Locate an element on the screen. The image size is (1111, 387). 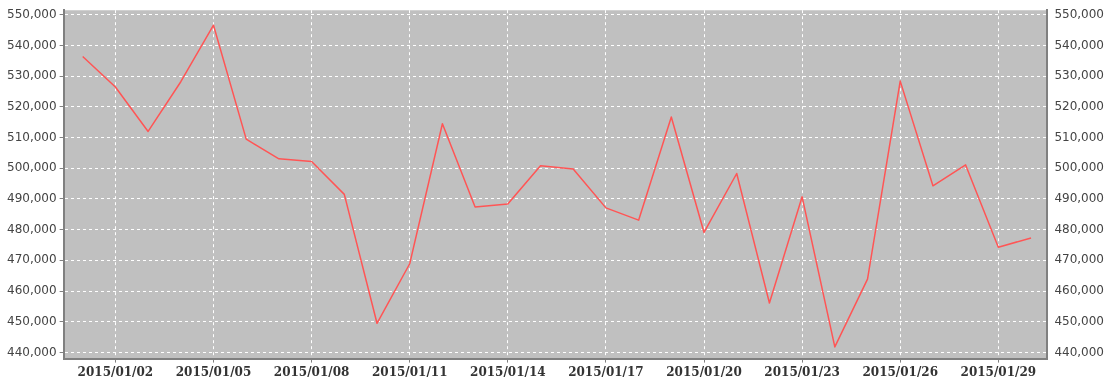
y-tick-label: 460,000 is located at coordinates (32, 290).